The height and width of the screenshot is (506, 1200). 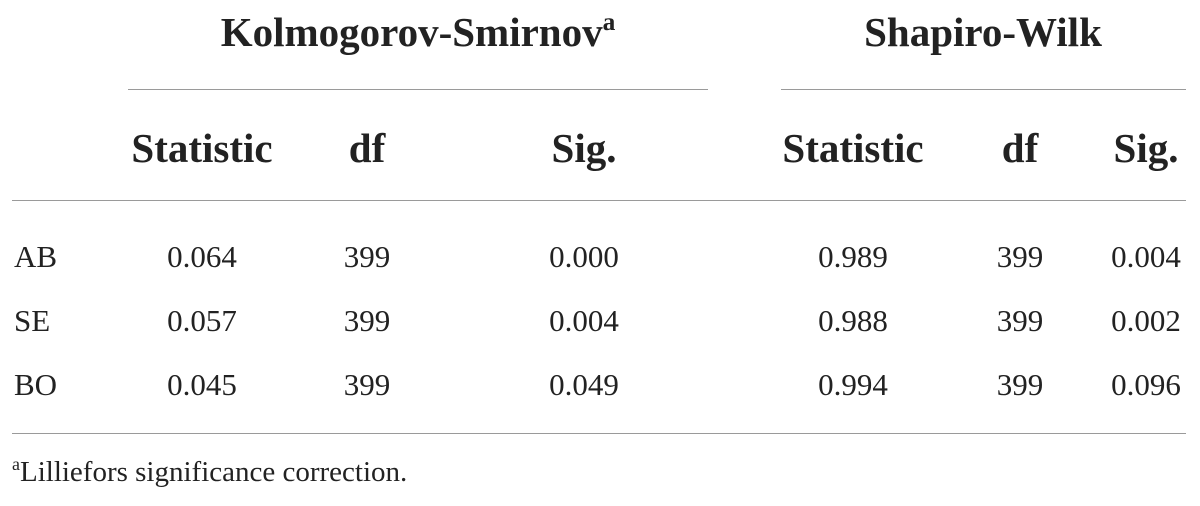 What do you see at coordinates (202, 256) in the screenshot?
I see `table-cell: 0.064` at bounding box center [202, 256].